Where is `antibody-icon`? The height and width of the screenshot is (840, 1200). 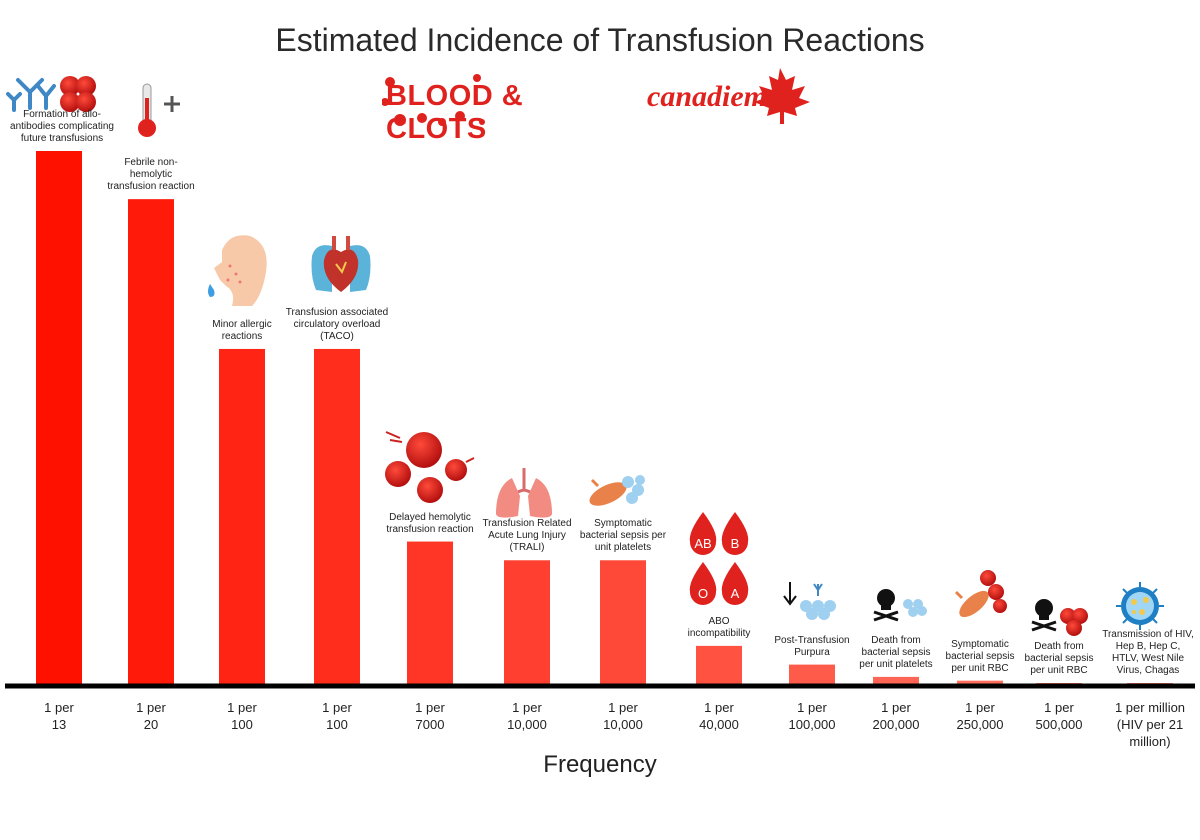 antibody-icon is located at coordinates (31, 95).